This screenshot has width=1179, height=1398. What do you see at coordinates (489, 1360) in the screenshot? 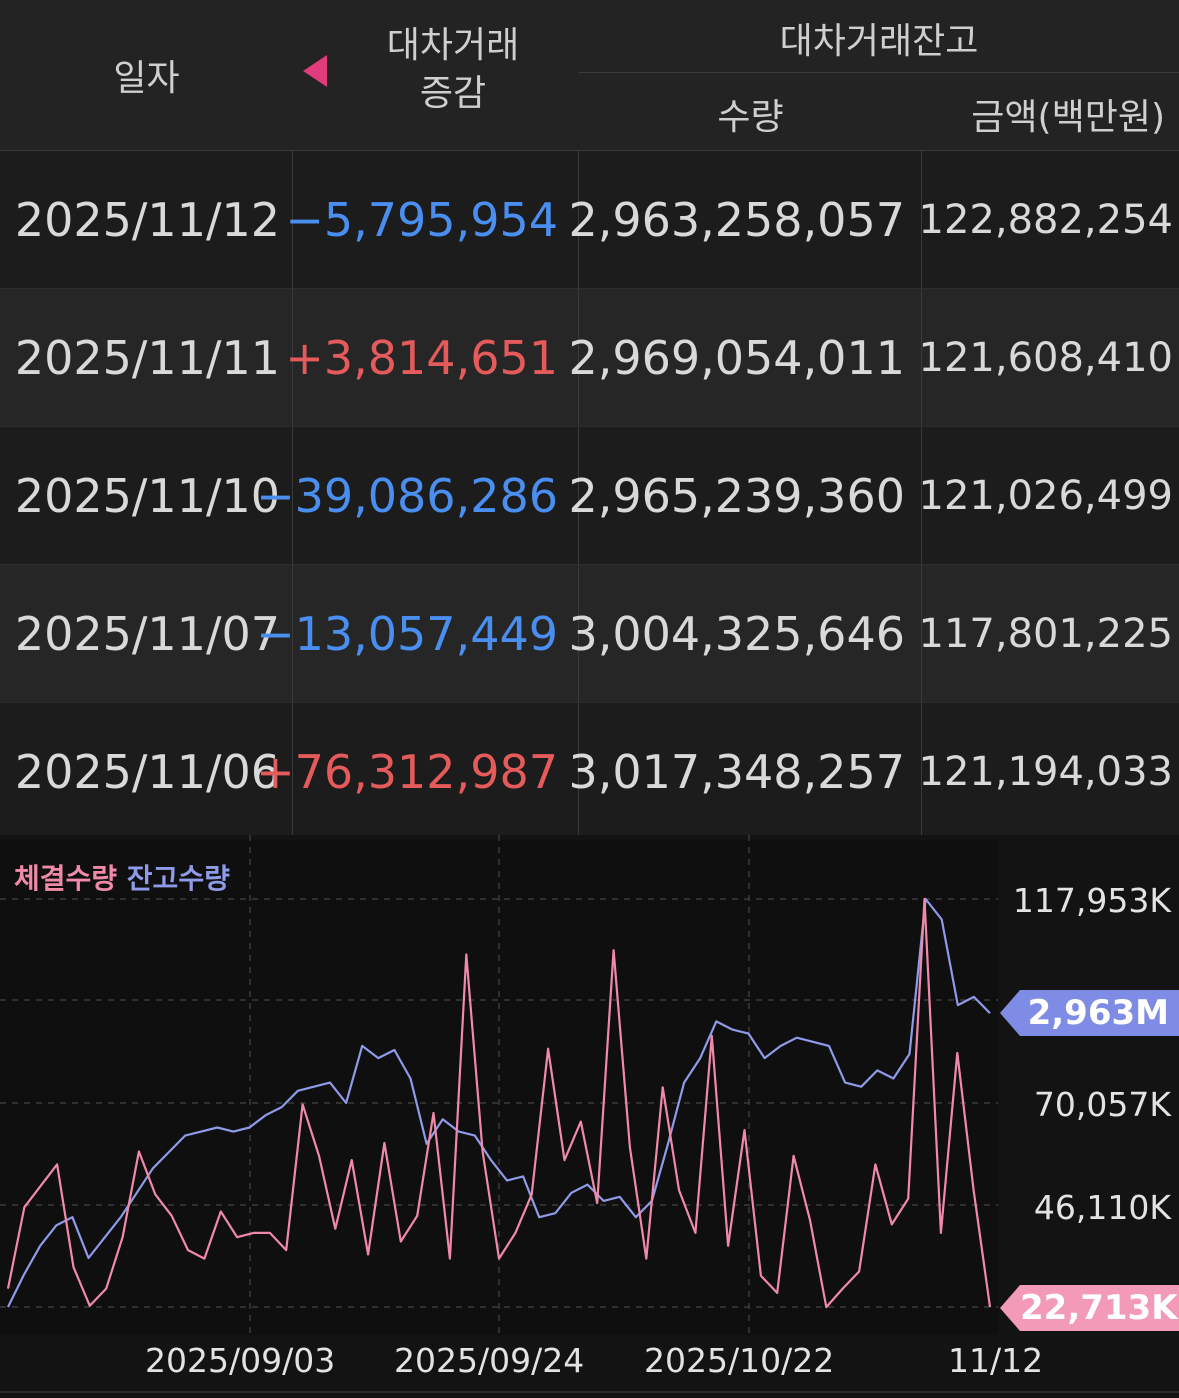
I see `x-tick-label: 2025/09/24` at bounding box center [489, 1360].